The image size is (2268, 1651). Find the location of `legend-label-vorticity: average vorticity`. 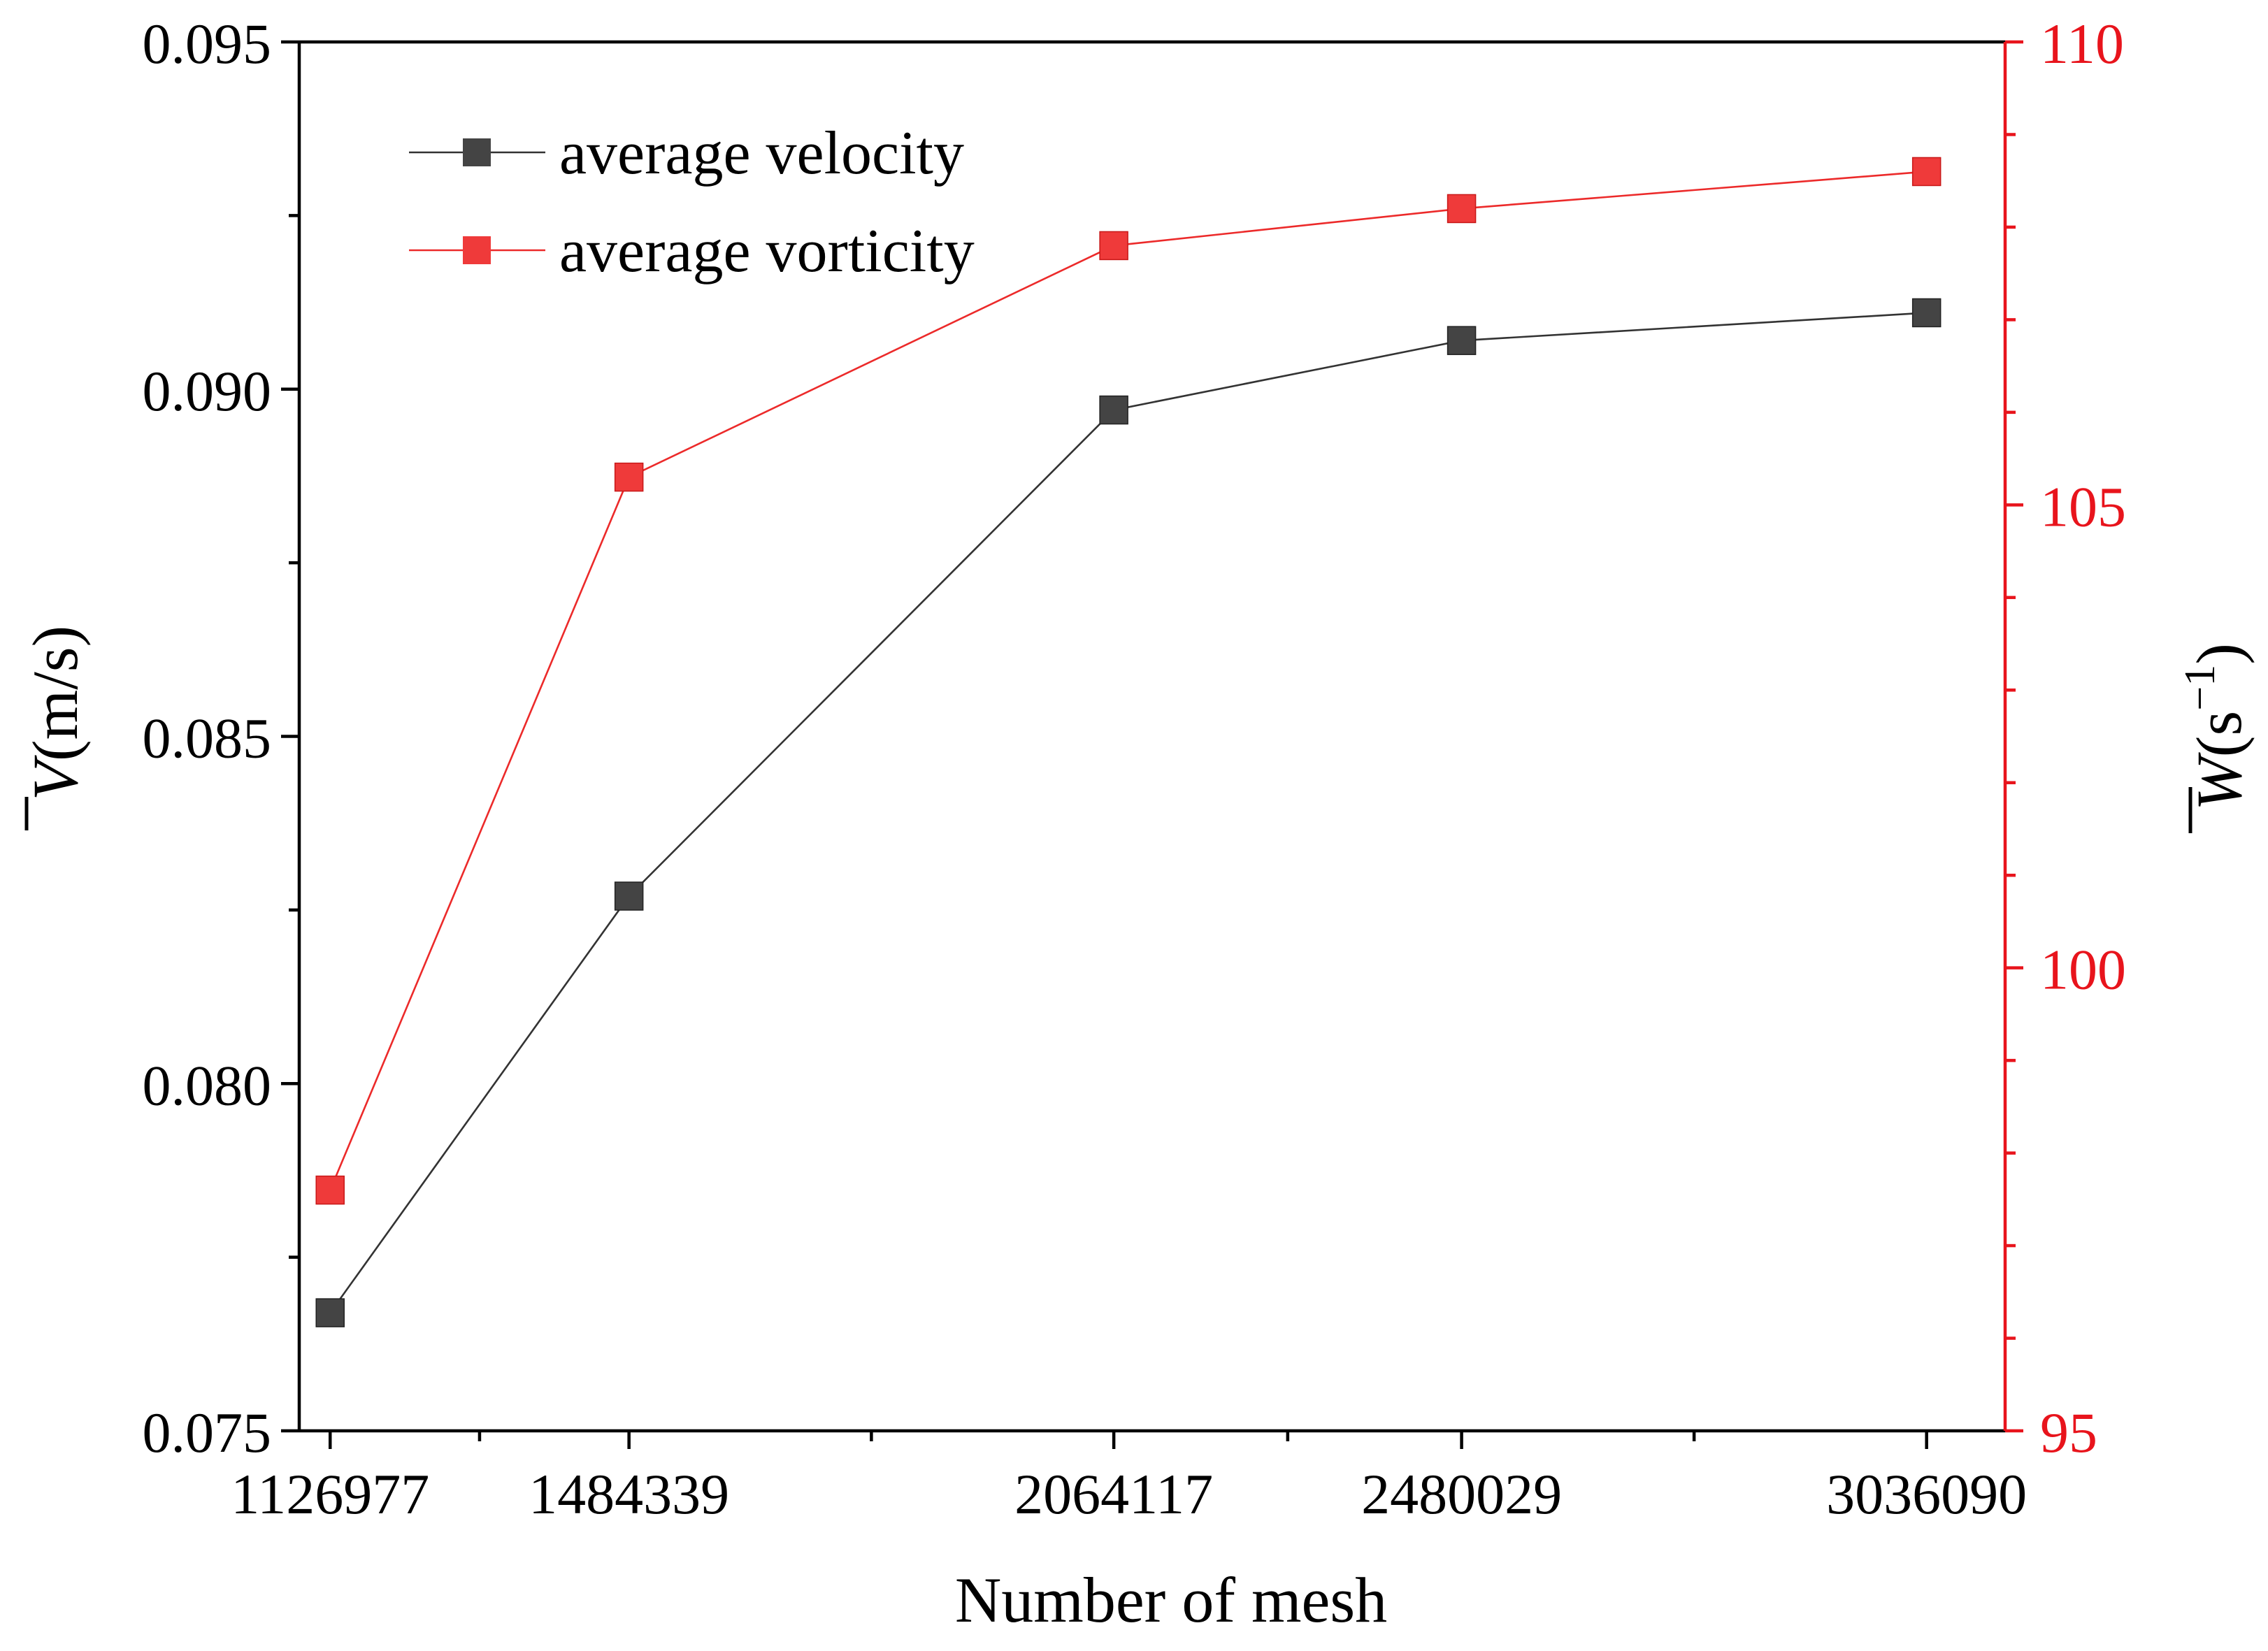

legend-label-vorticity: average vorticity is located at coordinates (767, 251).